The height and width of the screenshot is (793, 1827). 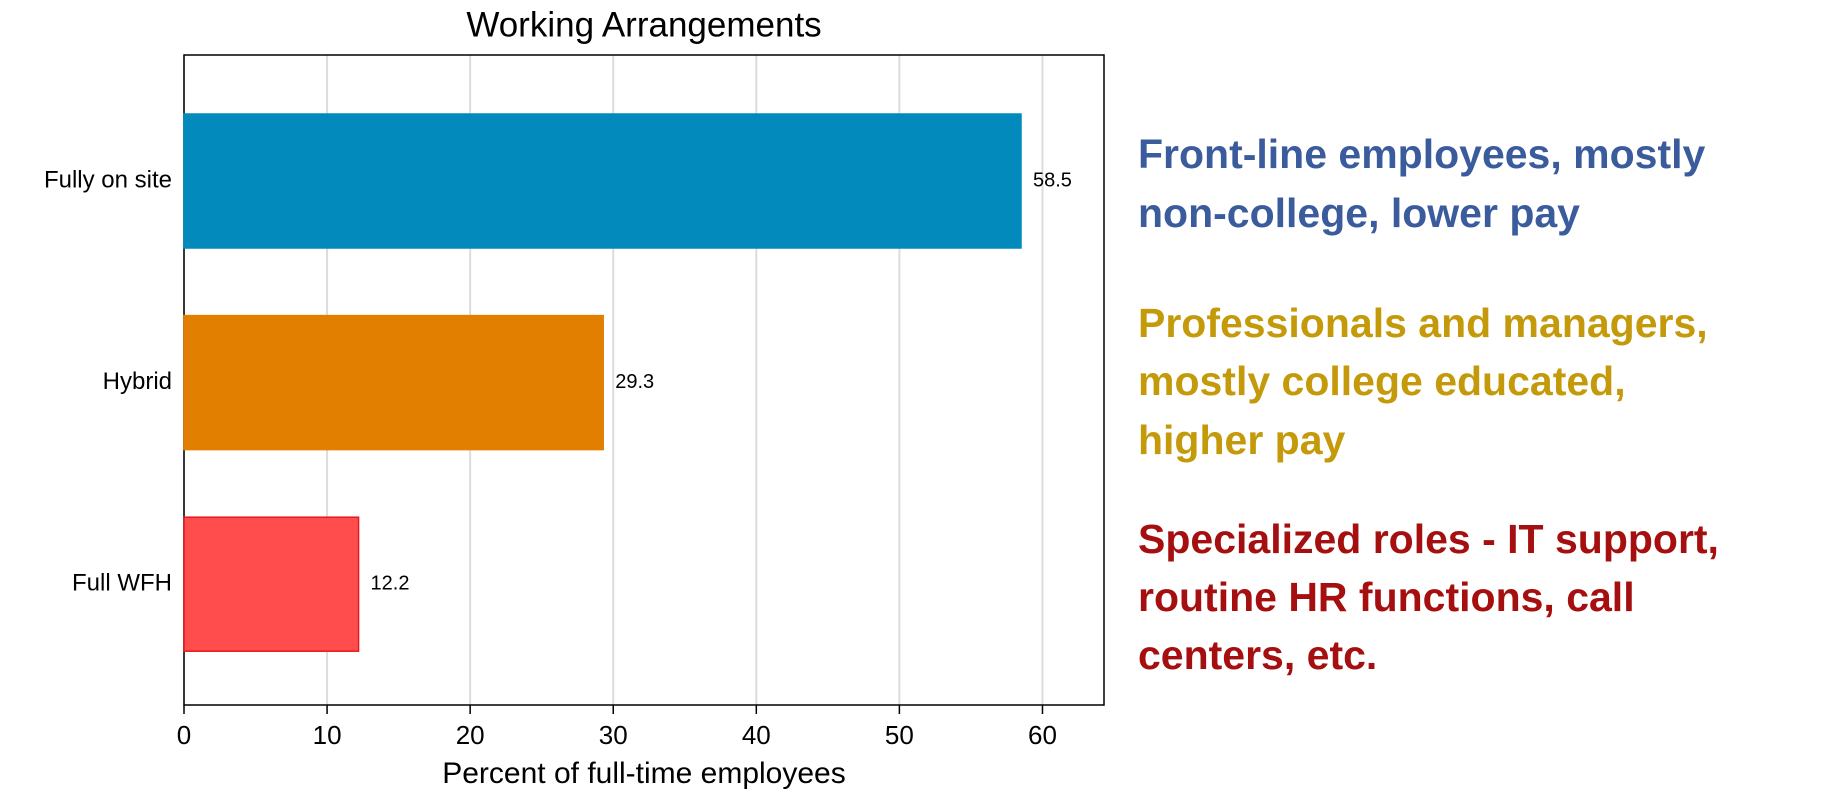 What do you see at coordinates (1423, 323) in the screenshot?
I see `annotation: Professionals and managers,` at bounding box center [1423, 323].